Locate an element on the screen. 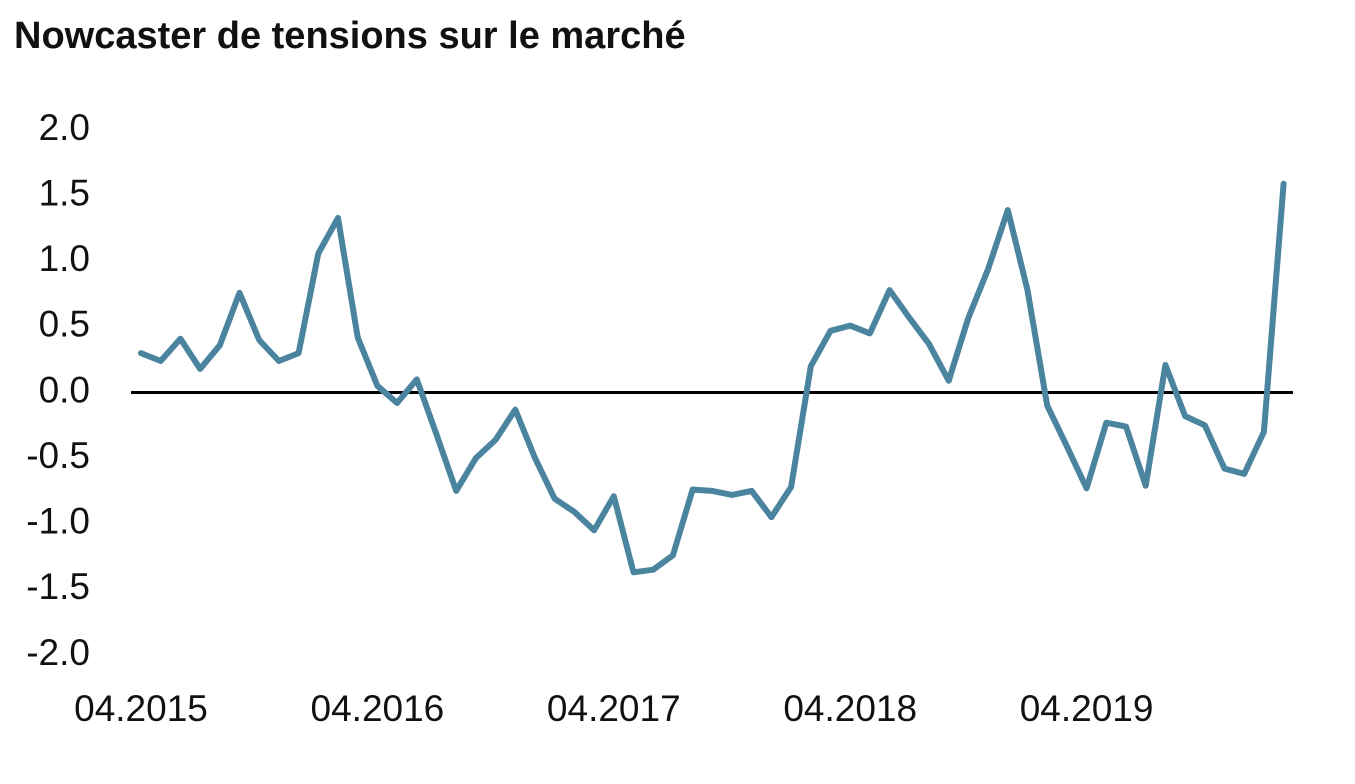  x-tick-label: 04.2017 is located at coordinates (614, 708).